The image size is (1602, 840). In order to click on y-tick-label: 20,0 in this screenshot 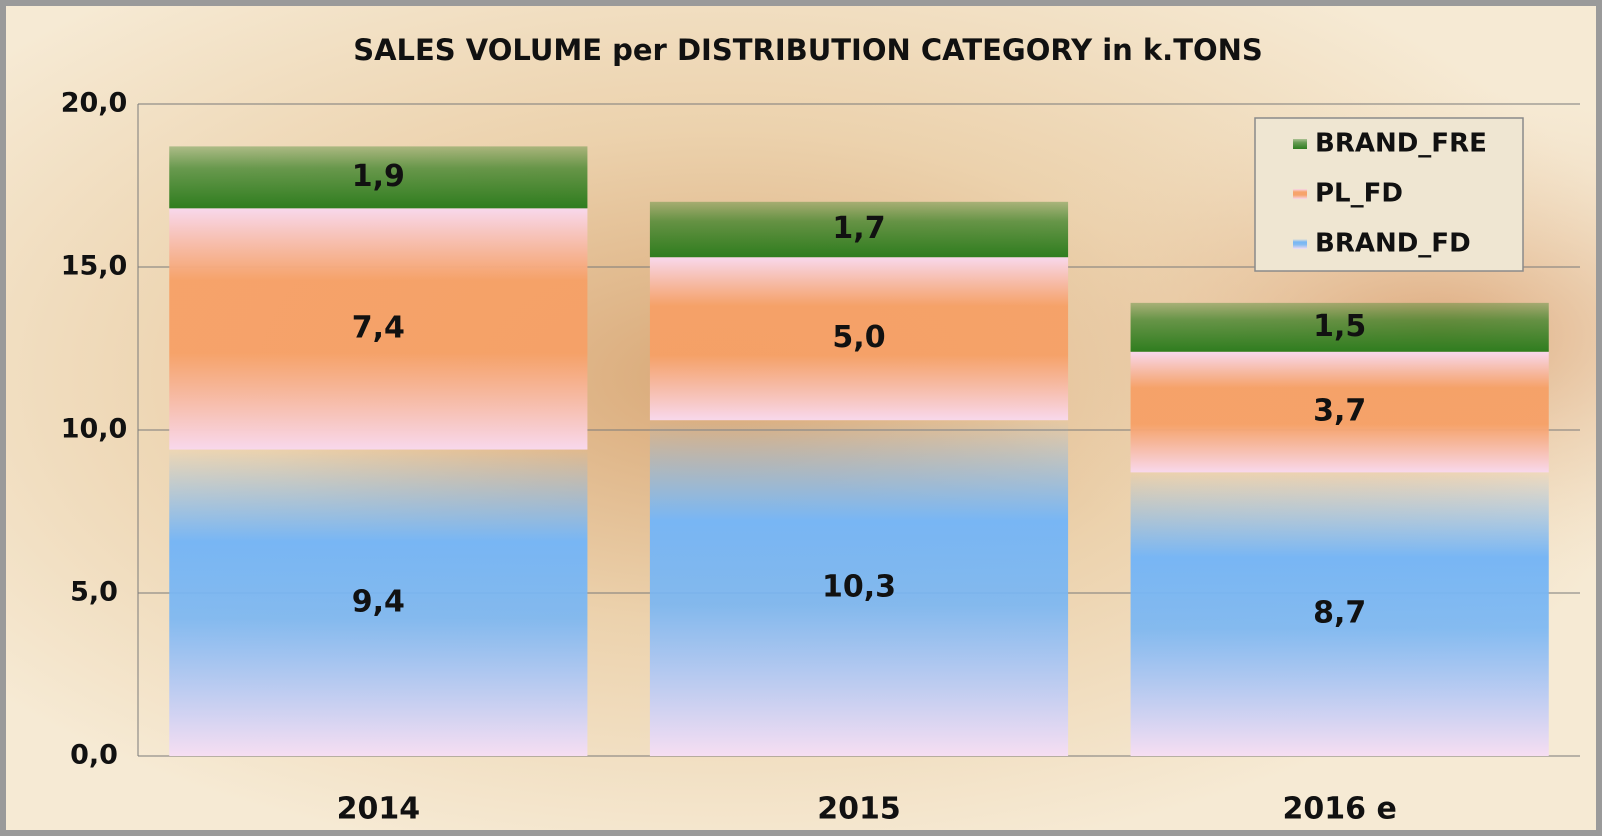, I will do `click(94, 103)`.